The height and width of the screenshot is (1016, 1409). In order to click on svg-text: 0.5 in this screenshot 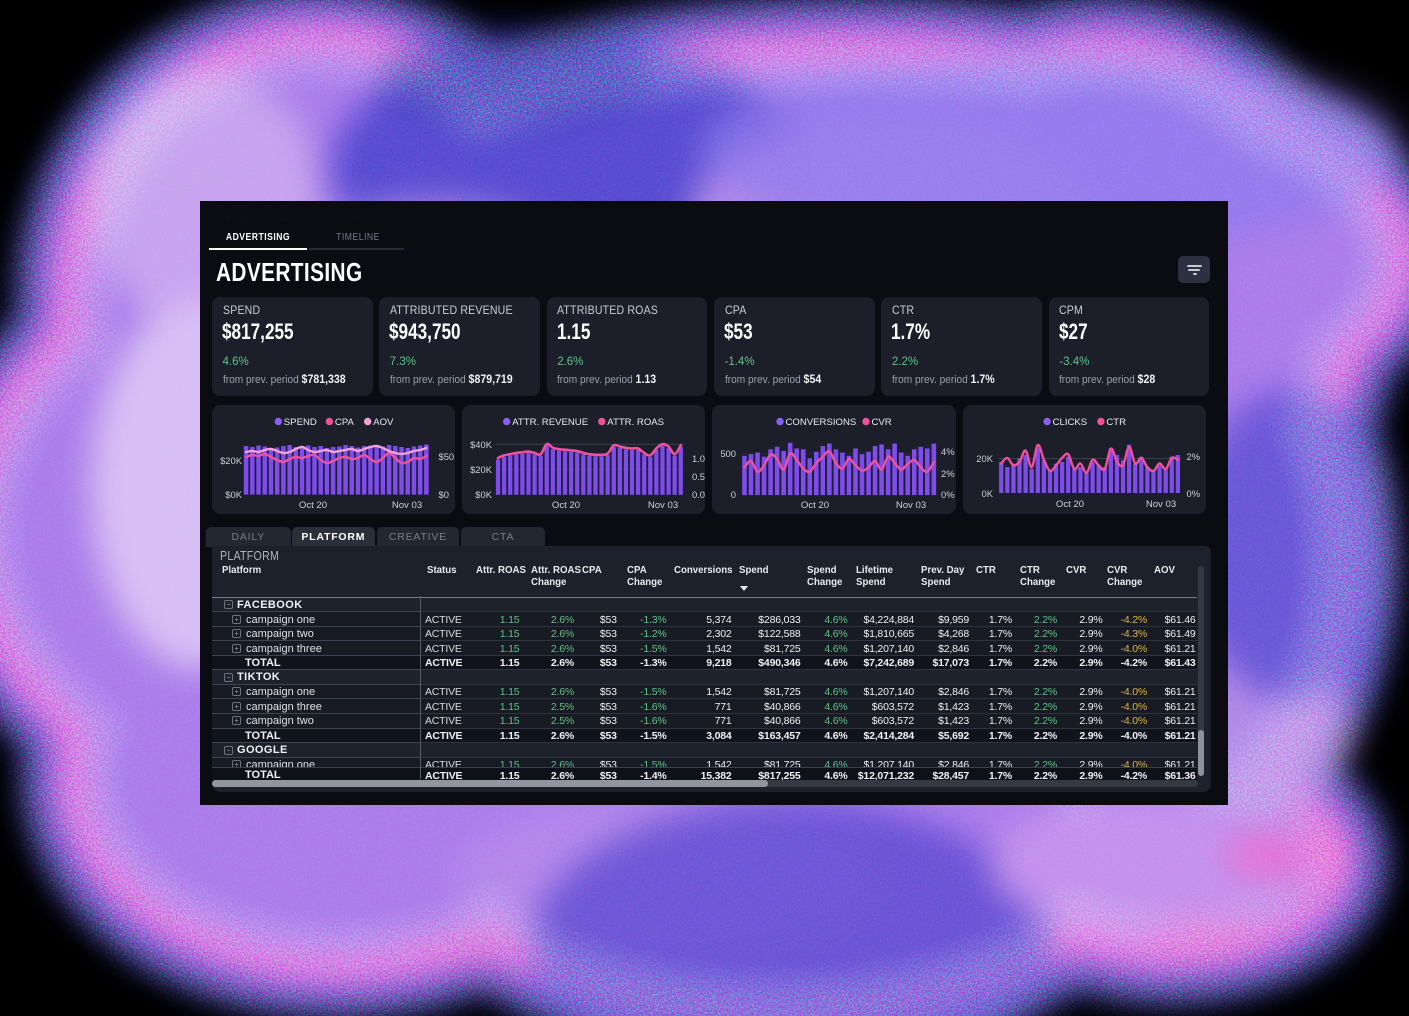, I will do `click(698, 476)`.